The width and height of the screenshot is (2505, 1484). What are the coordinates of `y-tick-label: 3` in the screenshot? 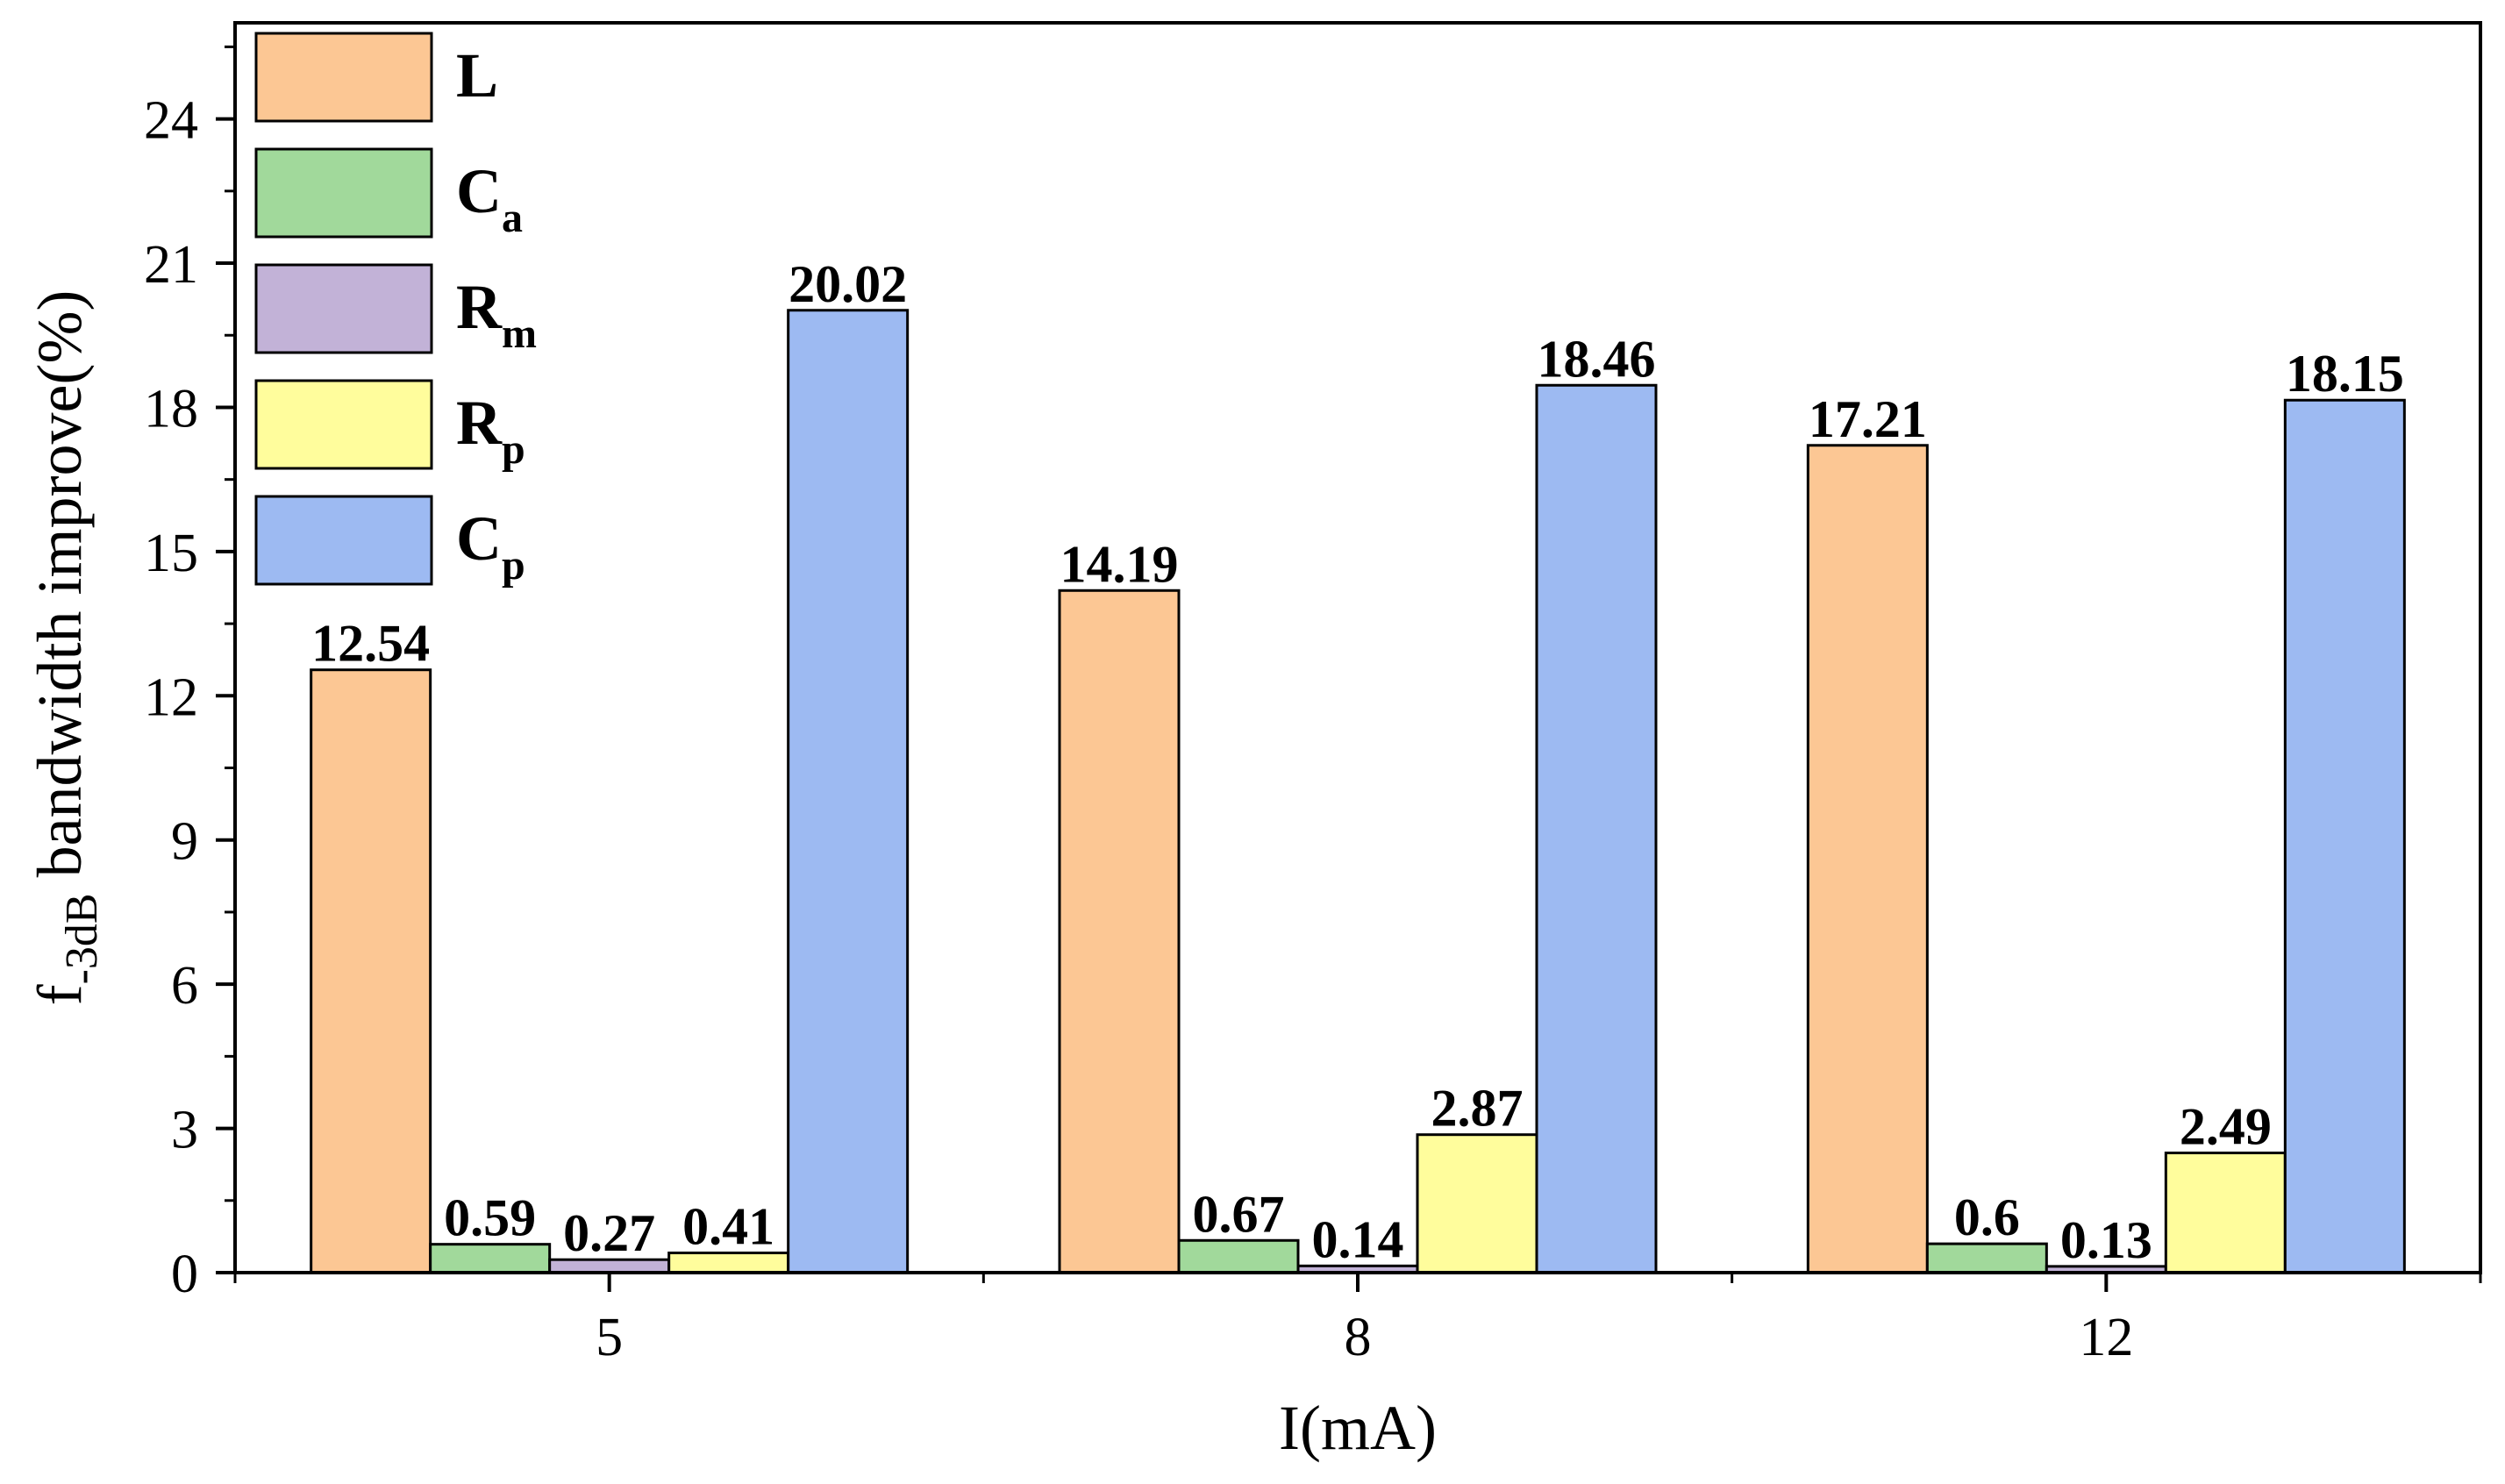 It's located at (184, 1130).